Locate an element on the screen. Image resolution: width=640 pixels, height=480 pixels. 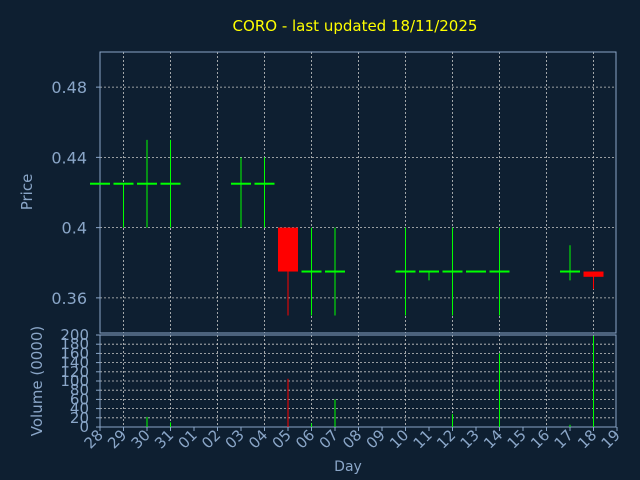
volume-tick-label: 120 is located at coordinates (74, 372).